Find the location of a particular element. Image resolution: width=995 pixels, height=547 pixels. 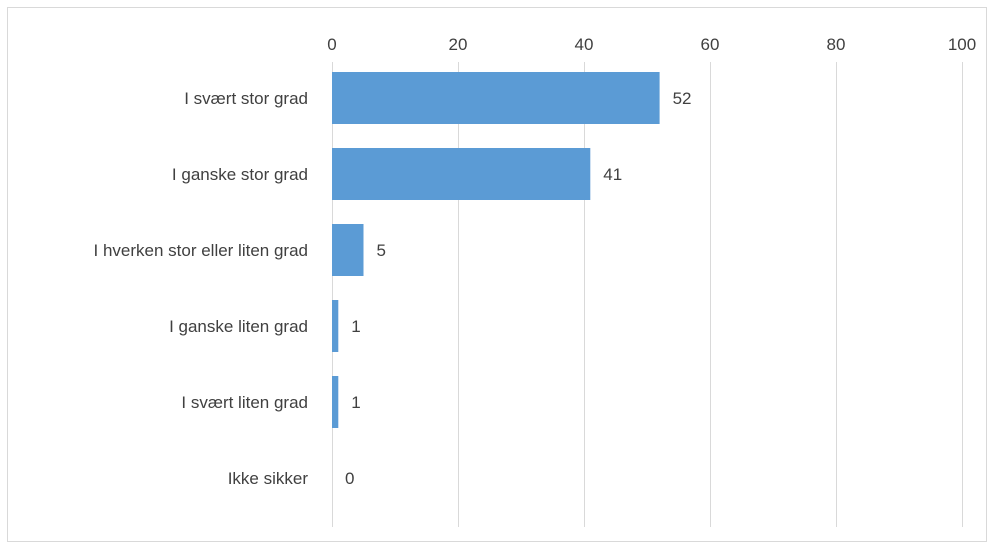

category-label-0: I svært stor grad is located at coordinates (246, 98).